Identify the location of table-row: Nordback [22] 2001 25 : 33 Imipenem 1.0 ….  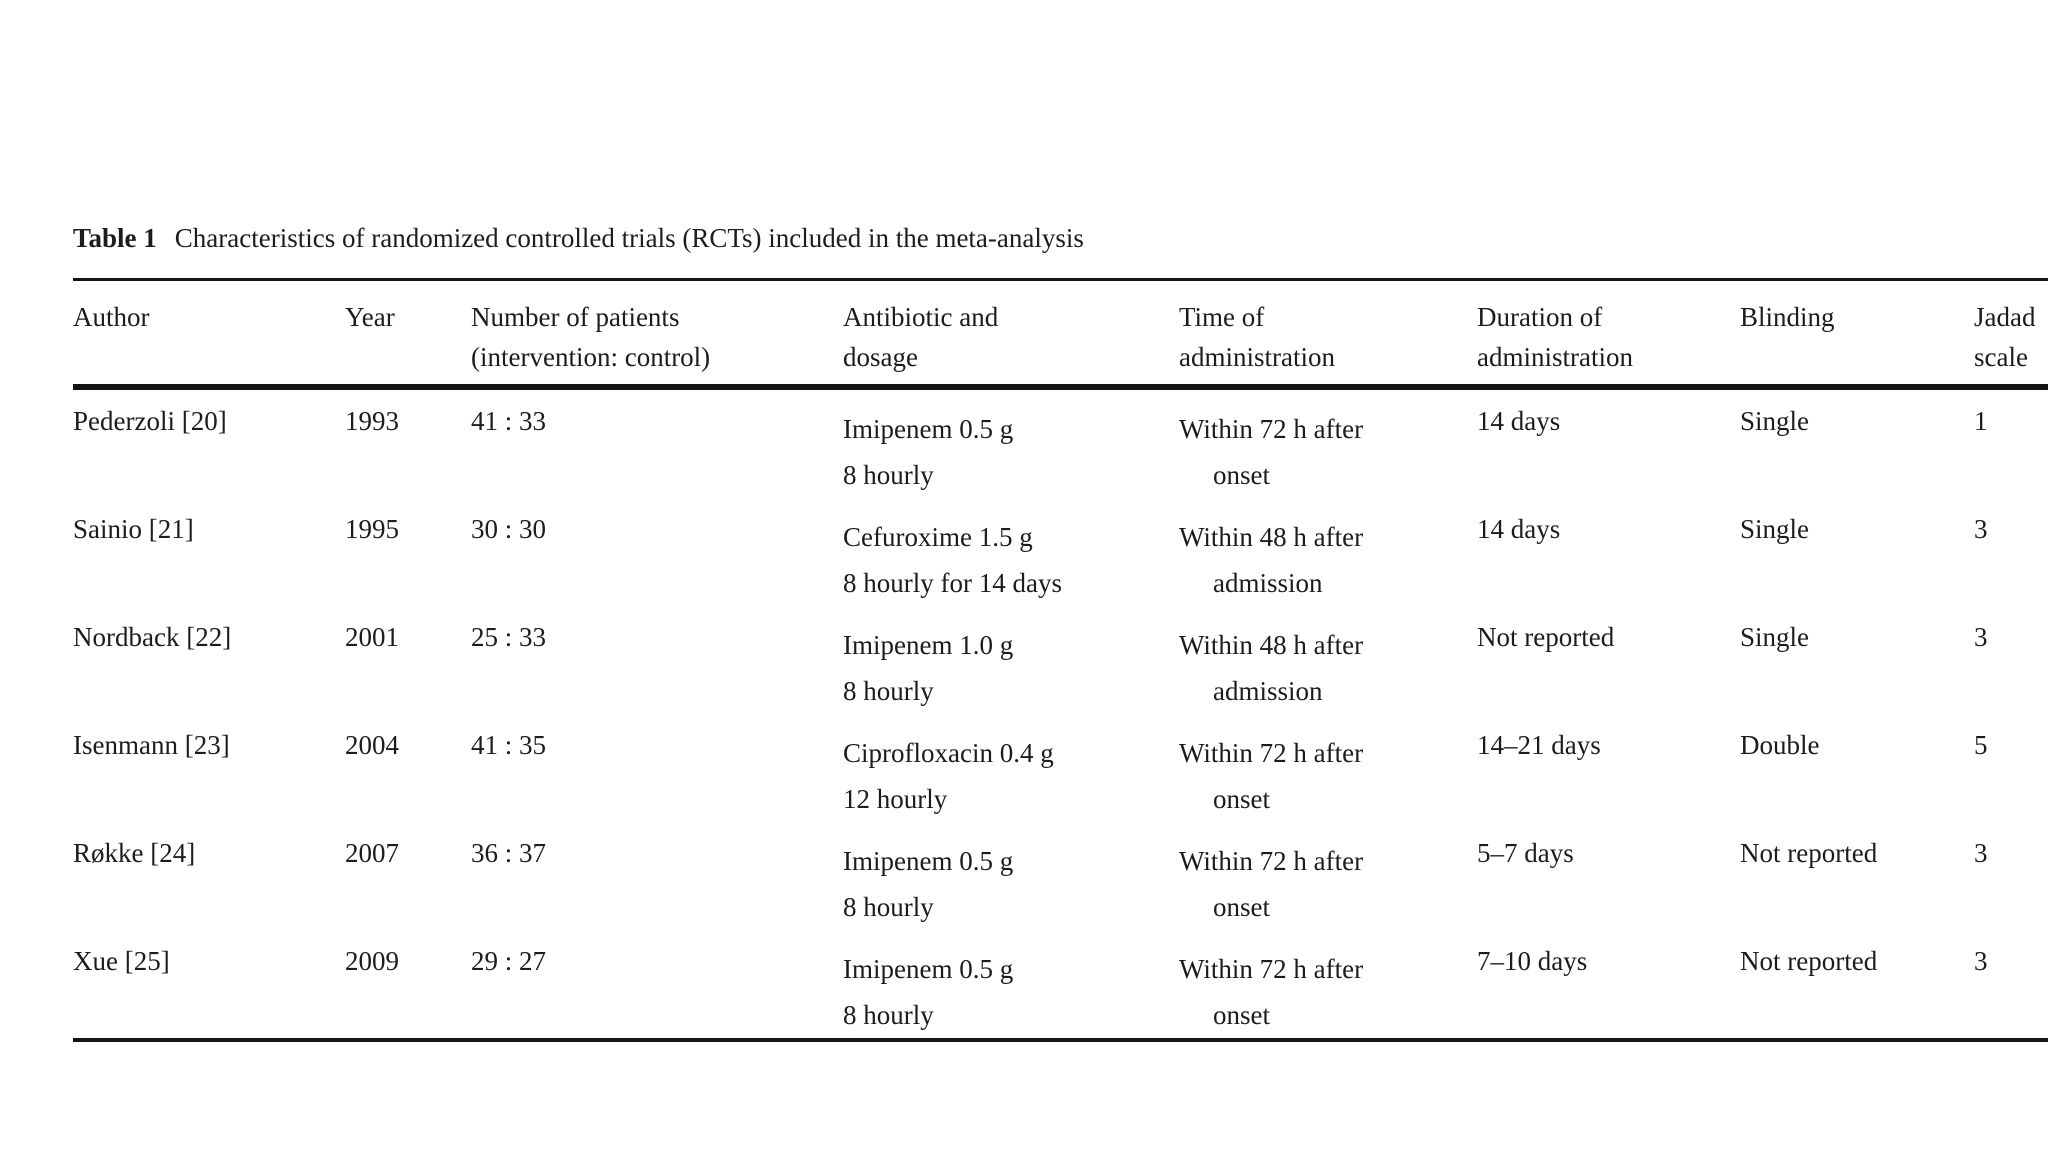
(1060, 660).